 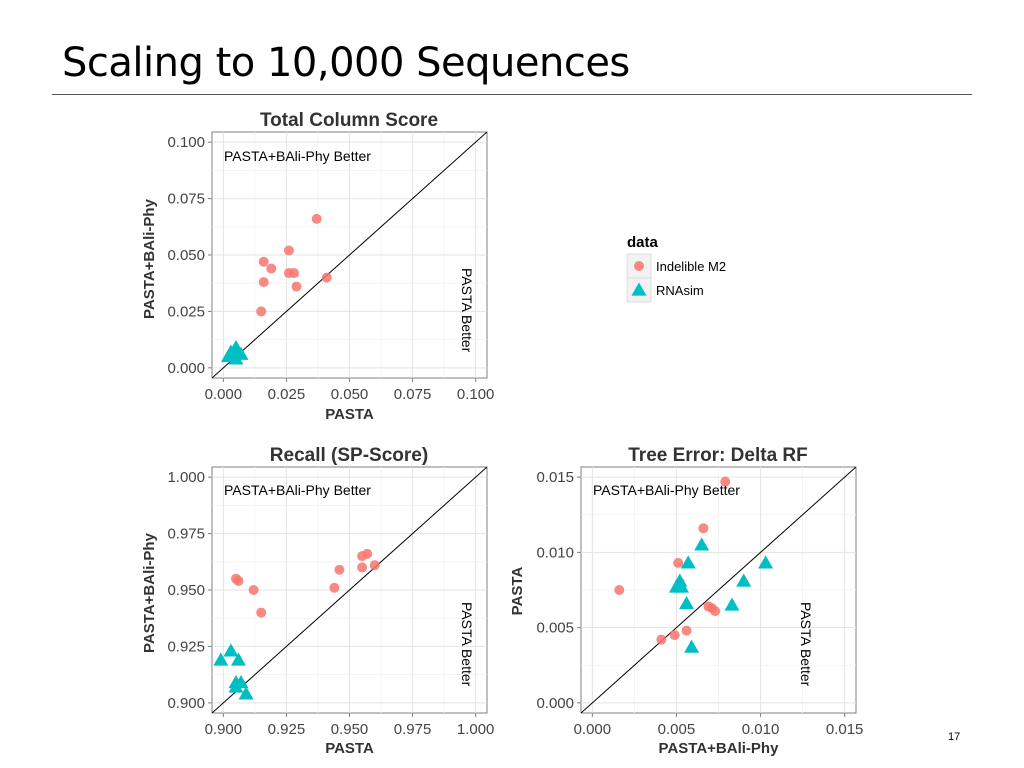 What do you see at coordinates (346, 63) in the screenshot?
I see `slide-title: Scaling to 10,000 Sequences` at bounding box center [346, 63].